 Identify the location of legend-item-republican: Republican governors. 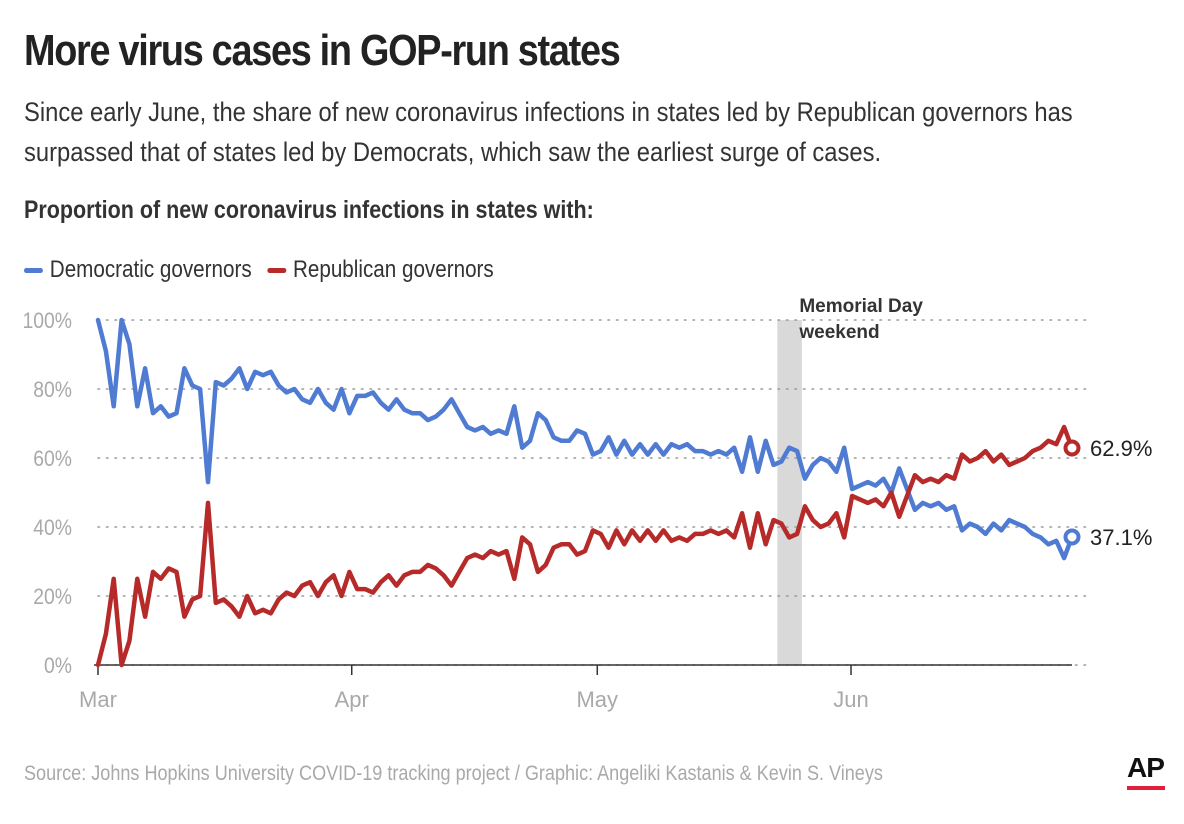
(380, 270).